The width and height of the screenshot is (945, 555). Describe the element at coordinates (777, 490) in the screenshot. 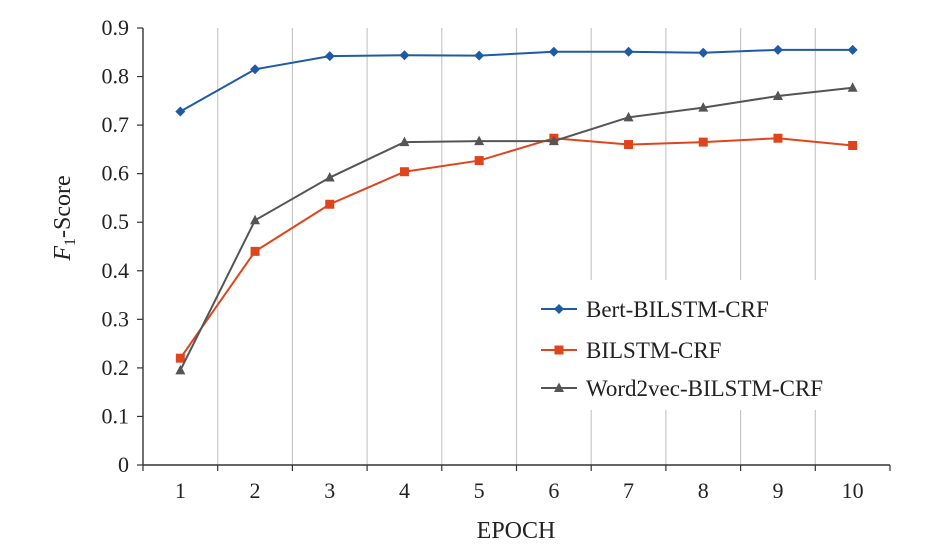

I see `x-tick-label: 9` at that location.